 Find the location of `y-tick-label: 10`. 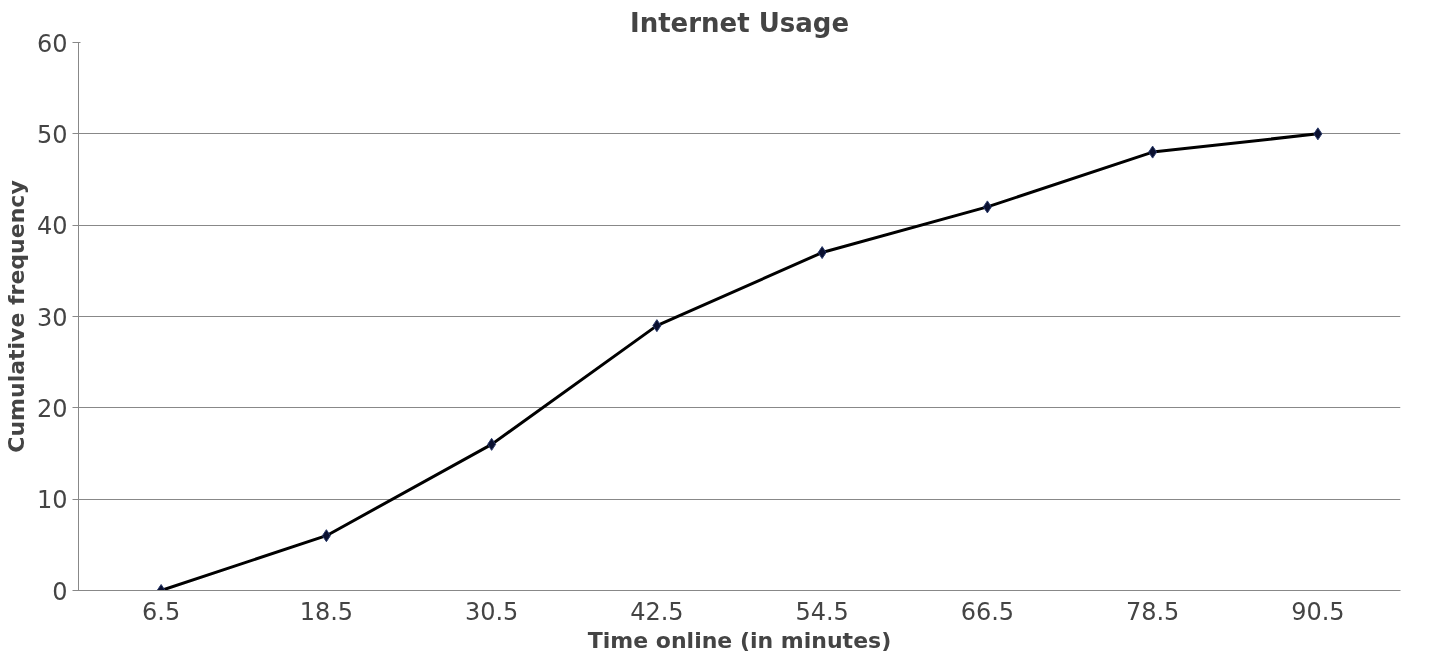

y-tick-label: 10 is located at coordinates (52, 500).